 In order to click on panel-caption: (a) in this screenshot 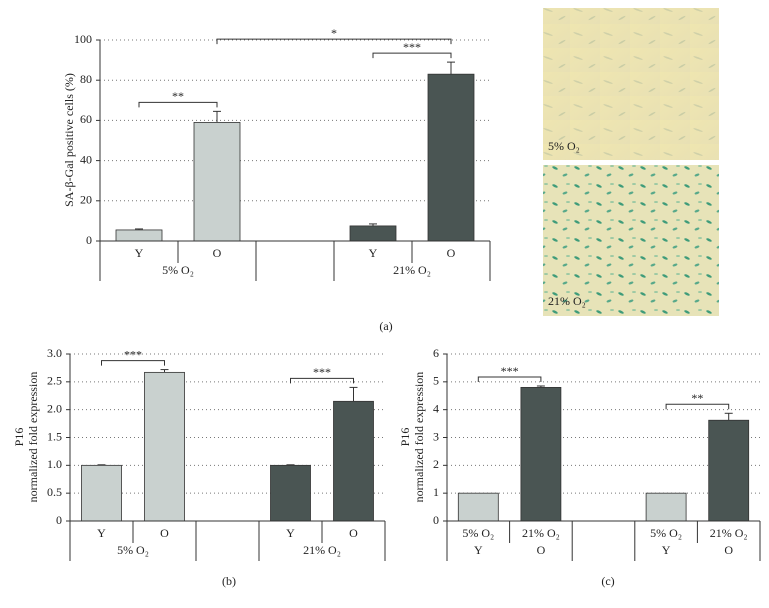, I will do `click(385, 326)`.